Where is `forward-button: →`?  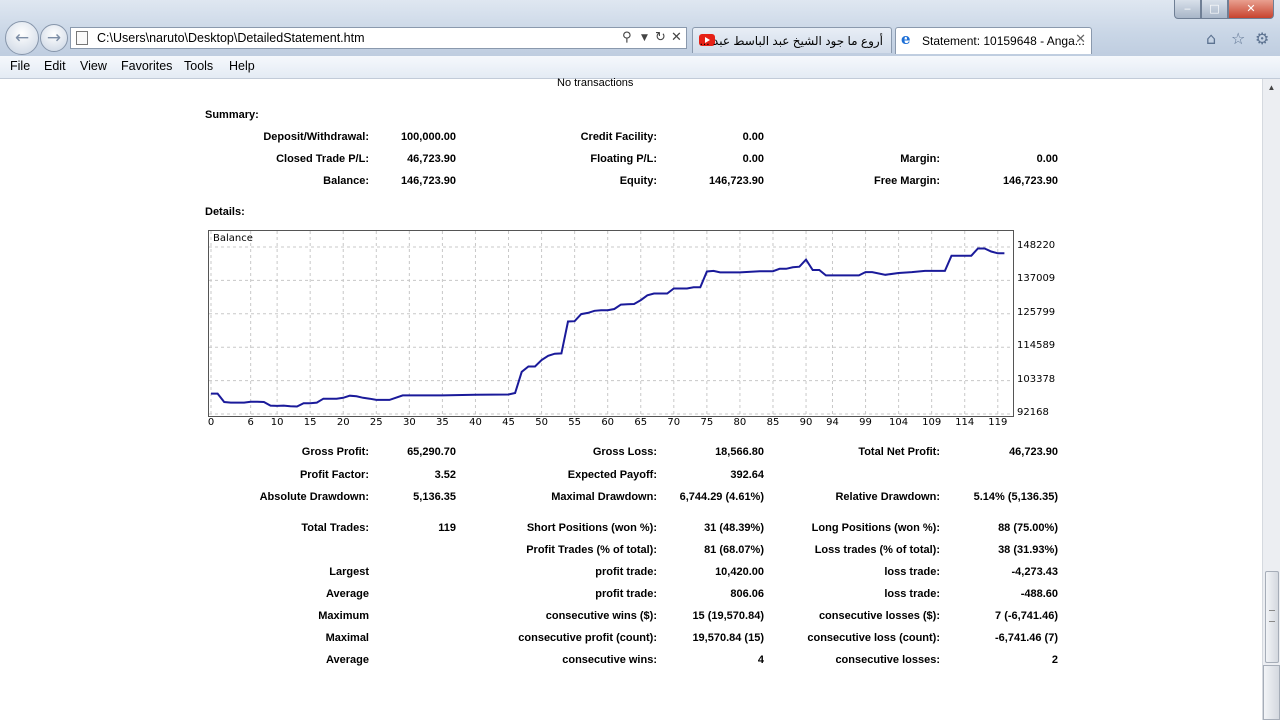 forward-button: → is located at coordinates (54, 38).